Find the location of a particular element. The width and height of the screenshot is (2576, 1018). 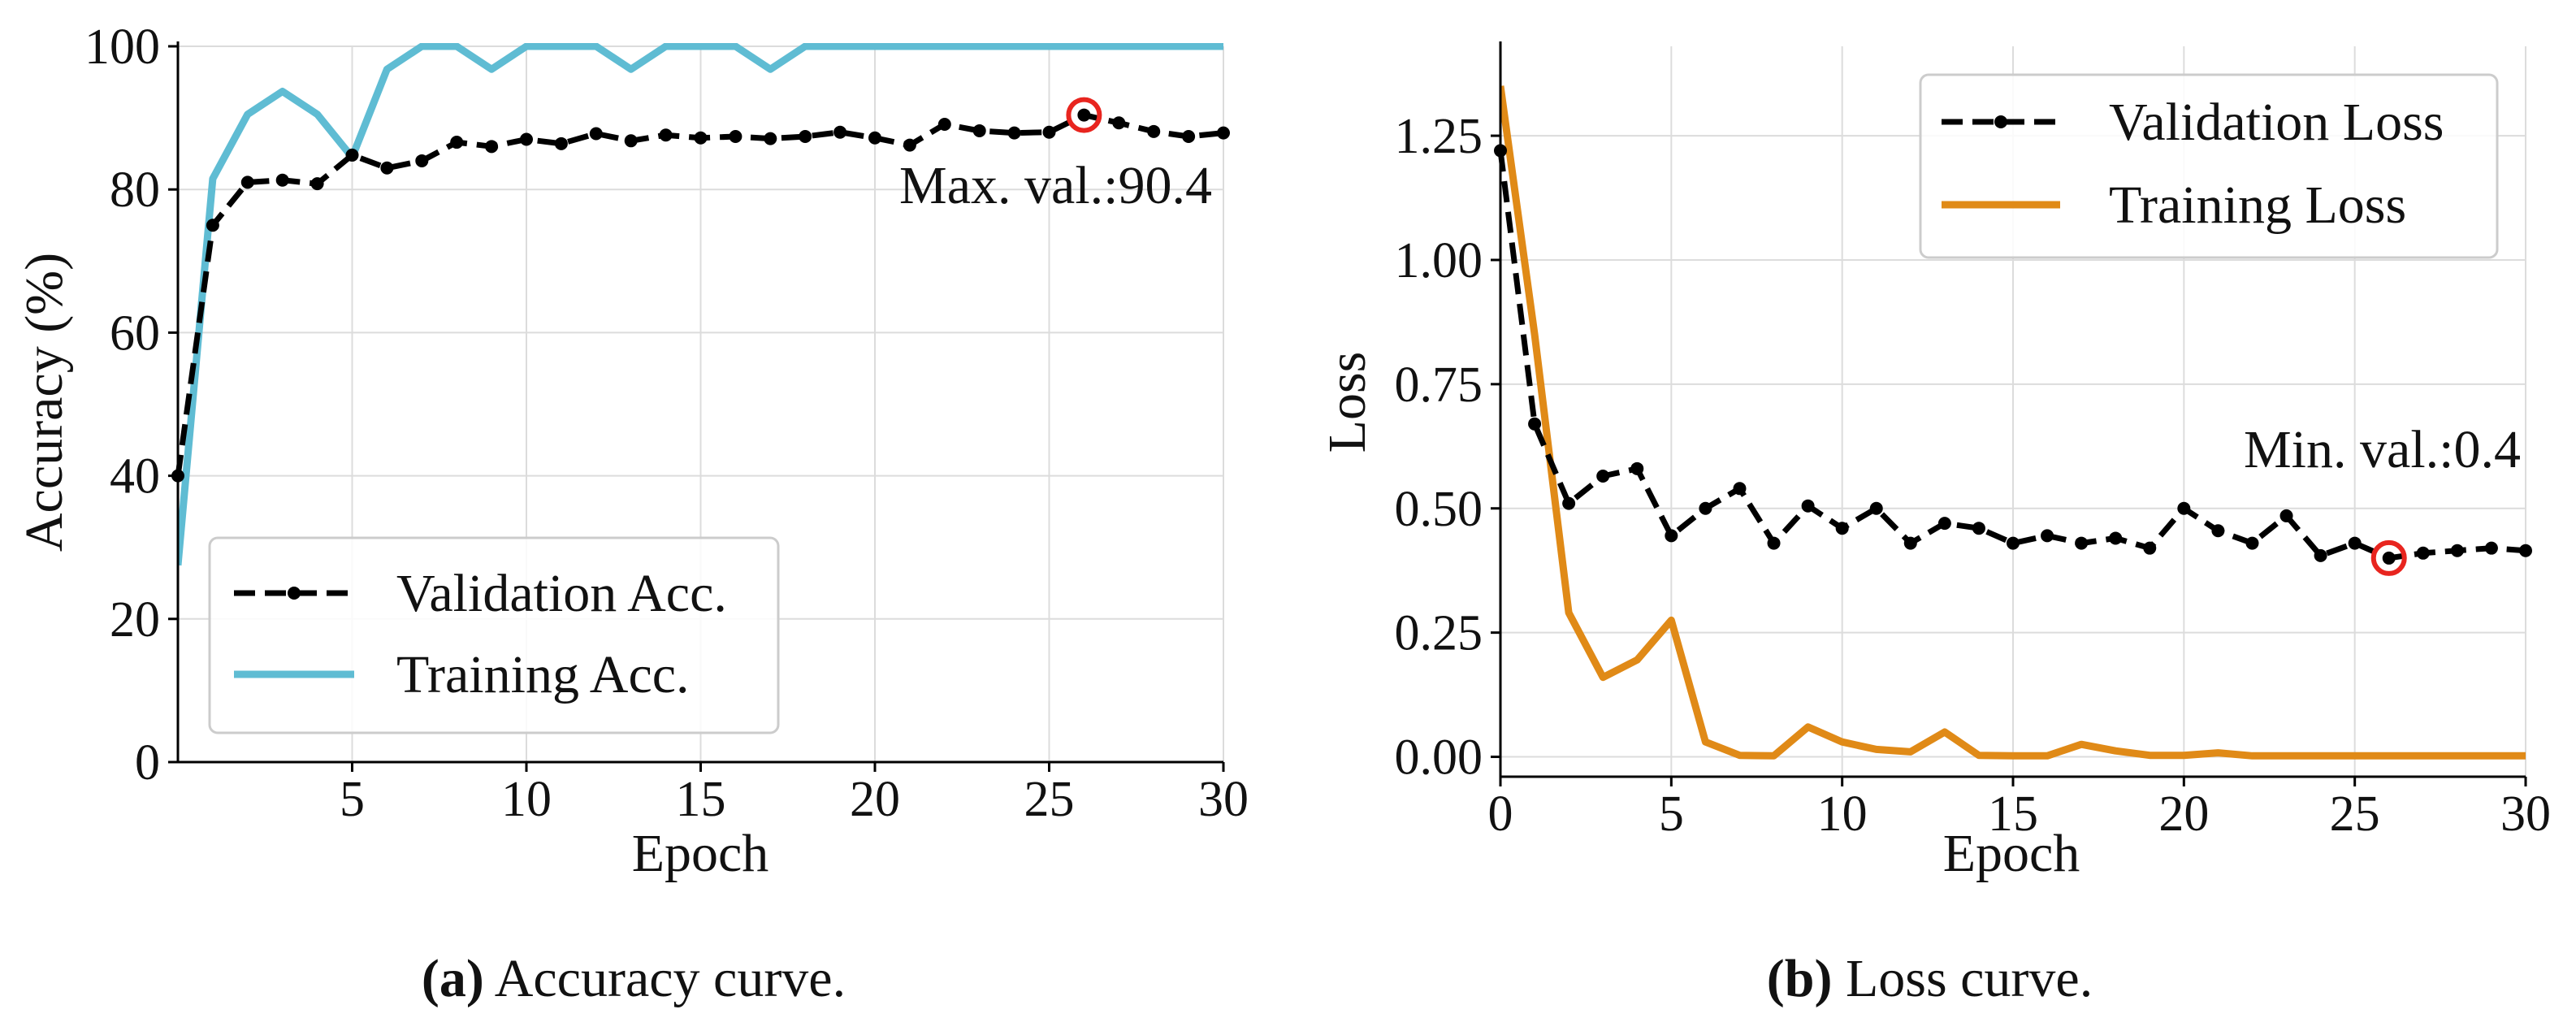

loss-legend: Validation Loss Training Loss is located at coordinates (2209, 166).